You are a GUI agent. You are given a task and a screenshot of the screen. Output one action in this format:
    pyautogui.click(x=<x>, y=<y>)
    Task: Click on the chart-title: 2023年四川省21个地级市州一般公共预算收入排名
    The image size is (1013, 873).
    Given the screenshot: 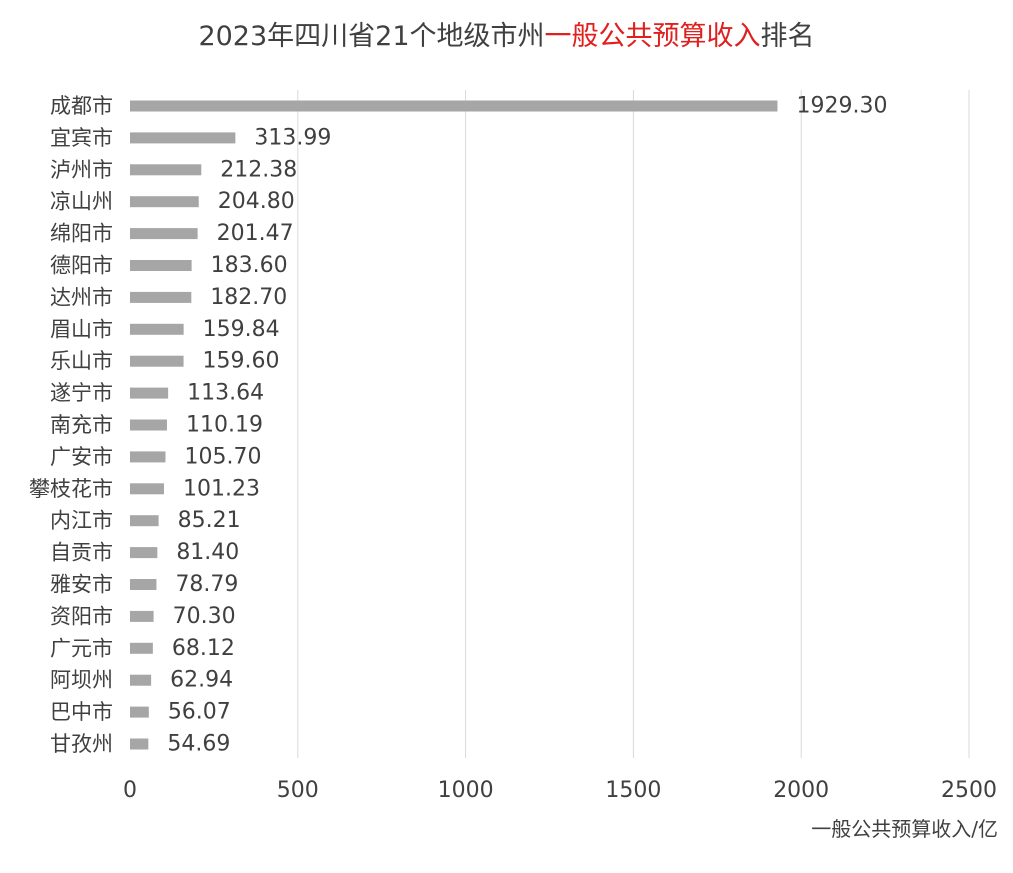 What is the action you would take?
    pyautogui.click(x=506, y=33)
    